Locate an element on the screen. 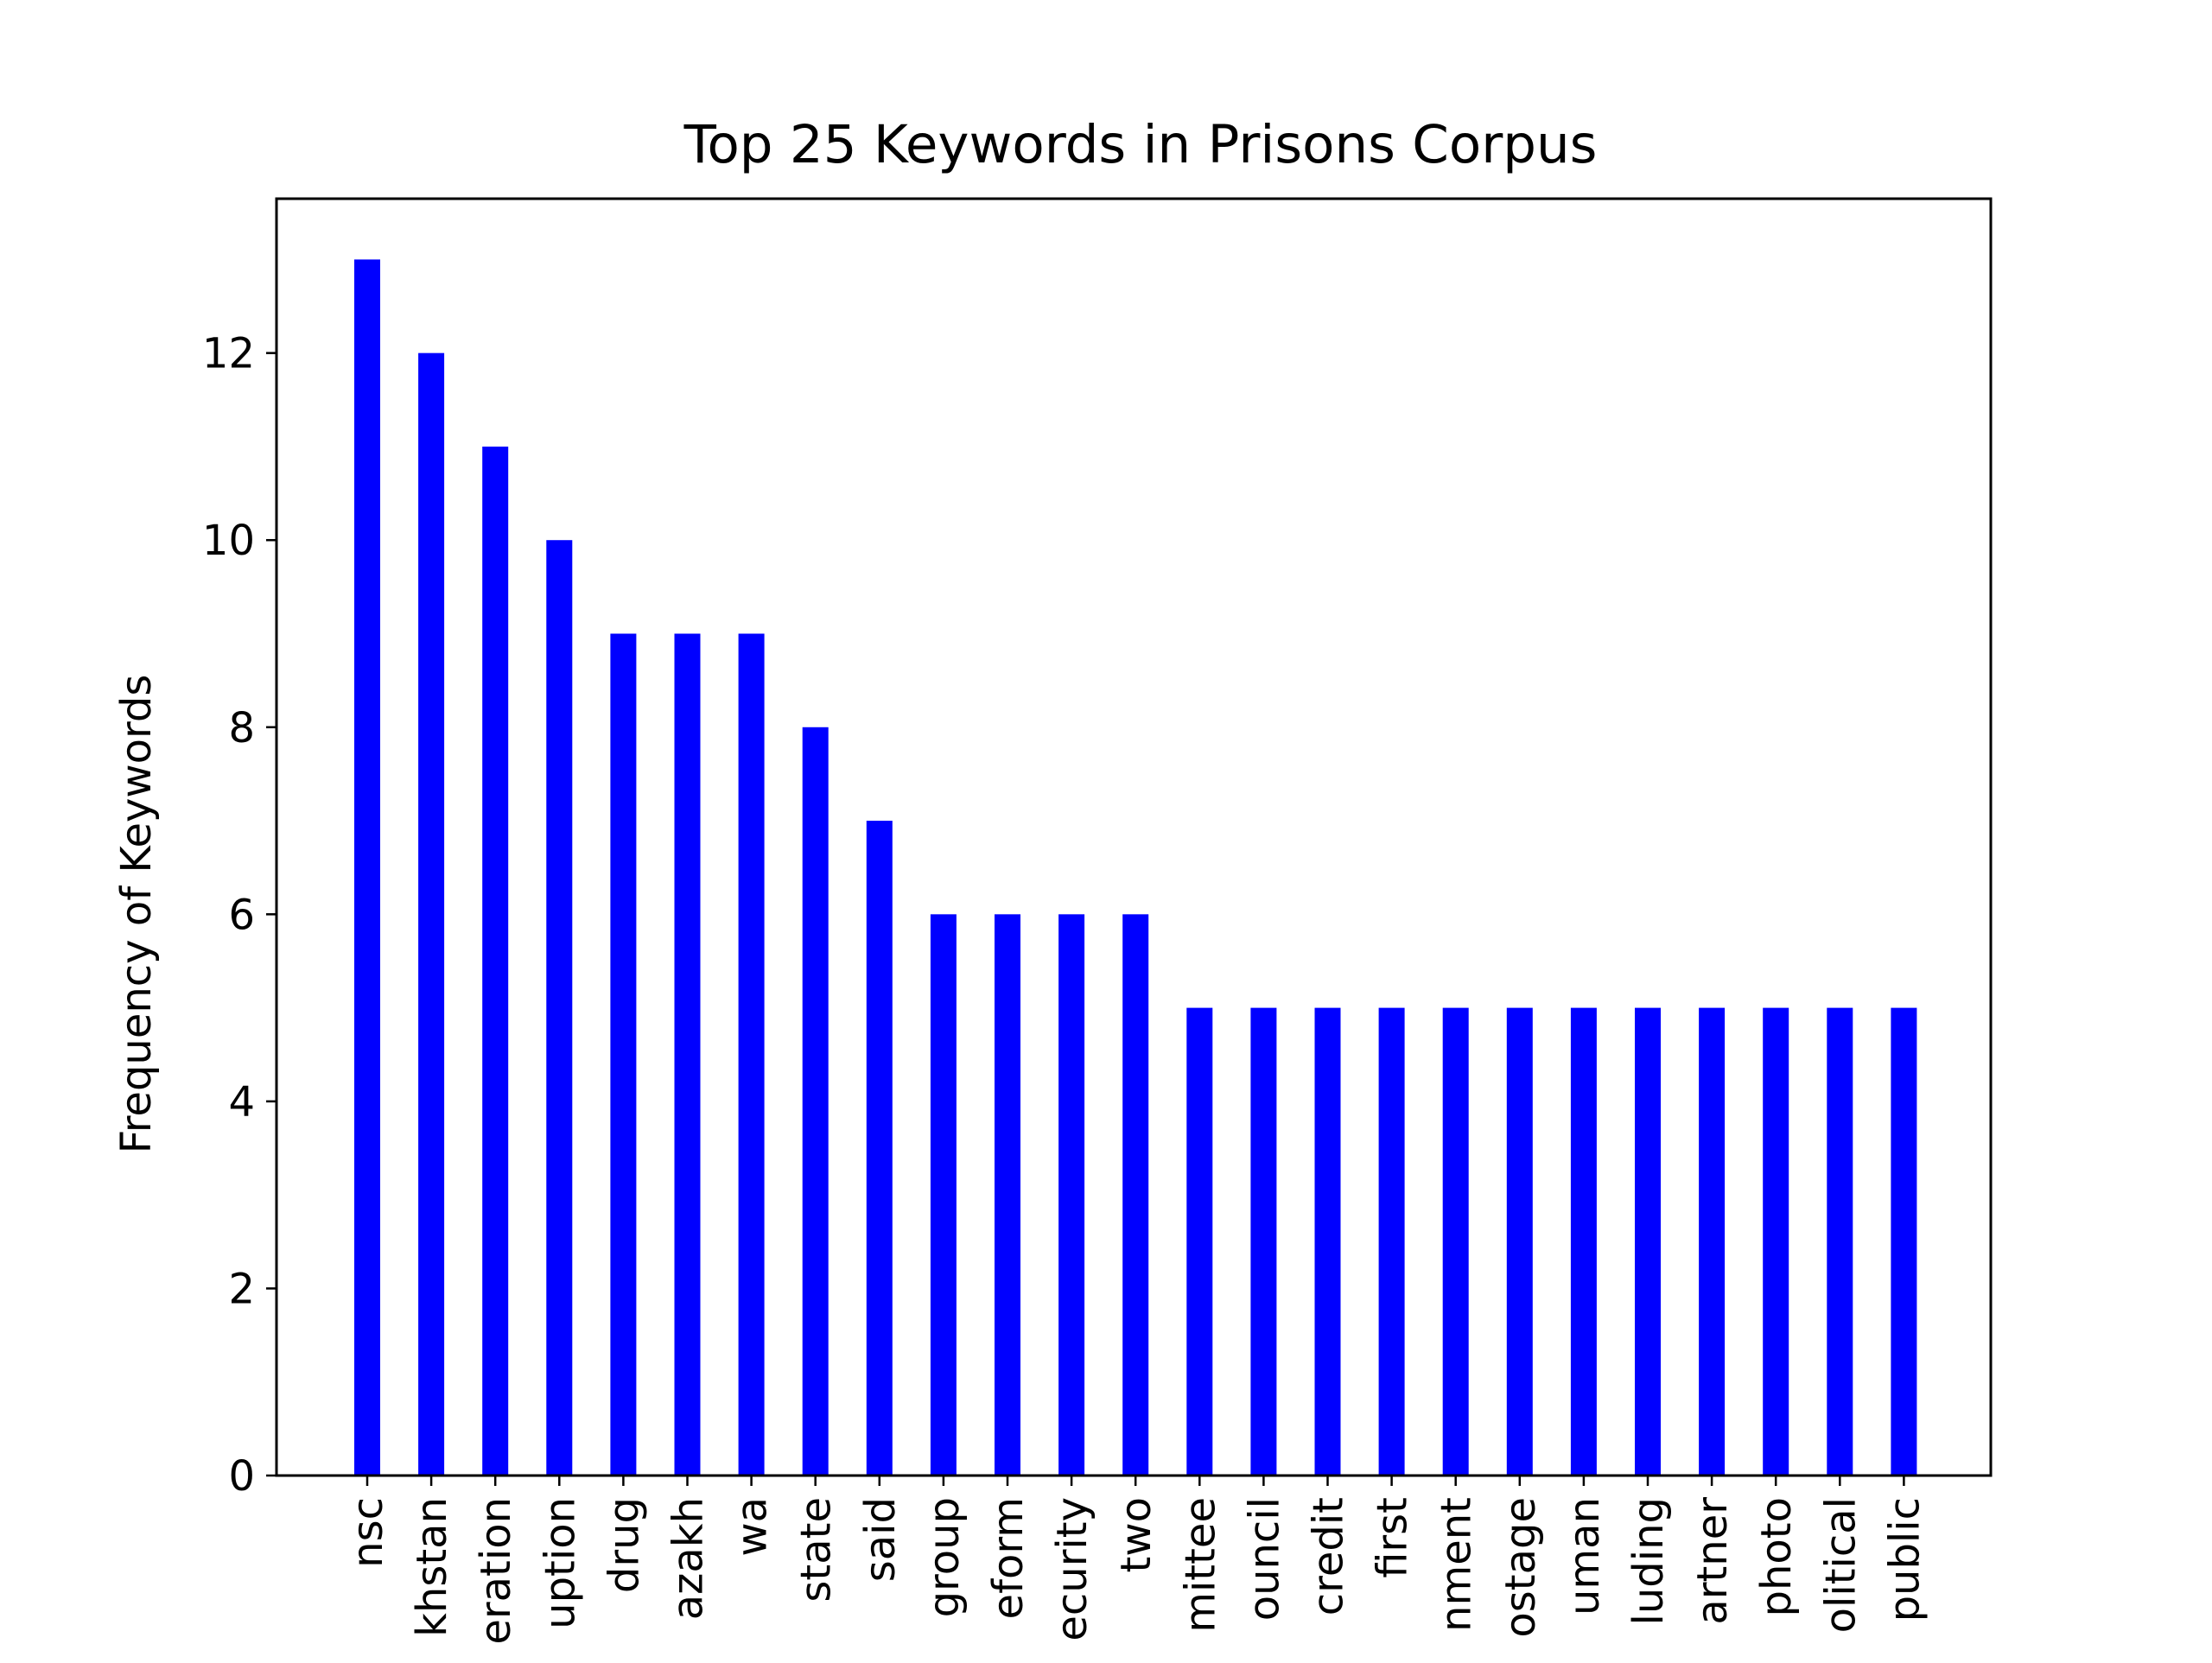  bar-eform is located at coordinates (1007, 1195).